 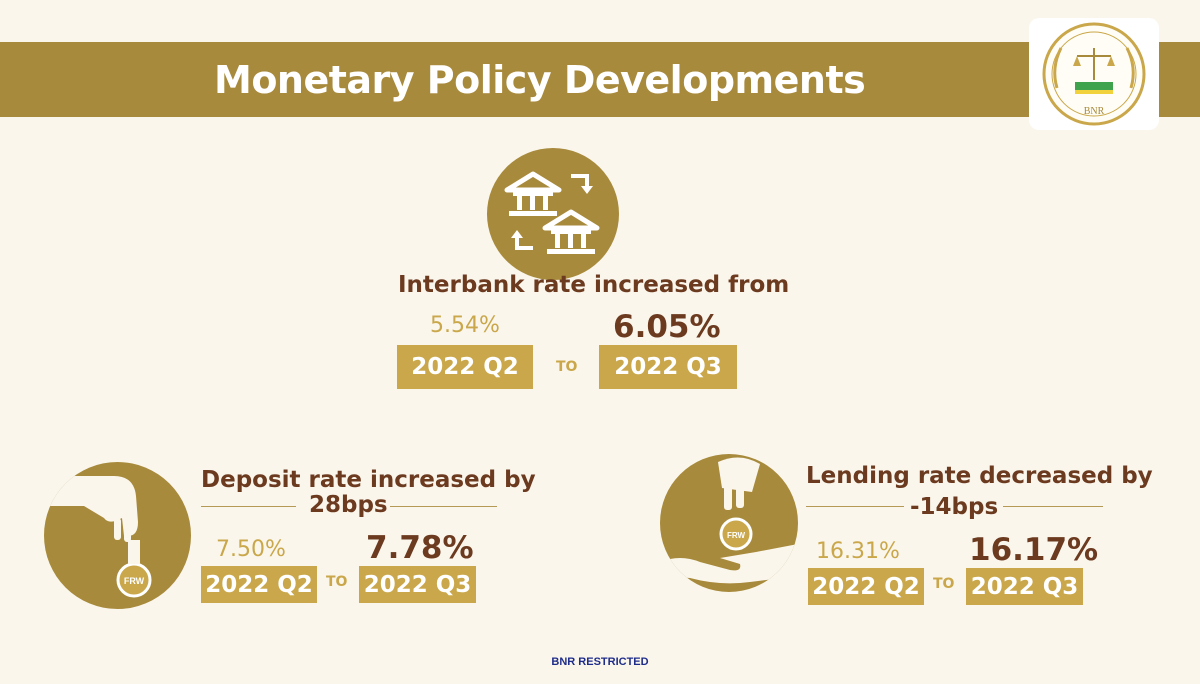 What do you see at coordinates (98, 537) in the screenshot?
I see `hand-dropping-coin-icon: FRW` at bounding box center [98, 537].